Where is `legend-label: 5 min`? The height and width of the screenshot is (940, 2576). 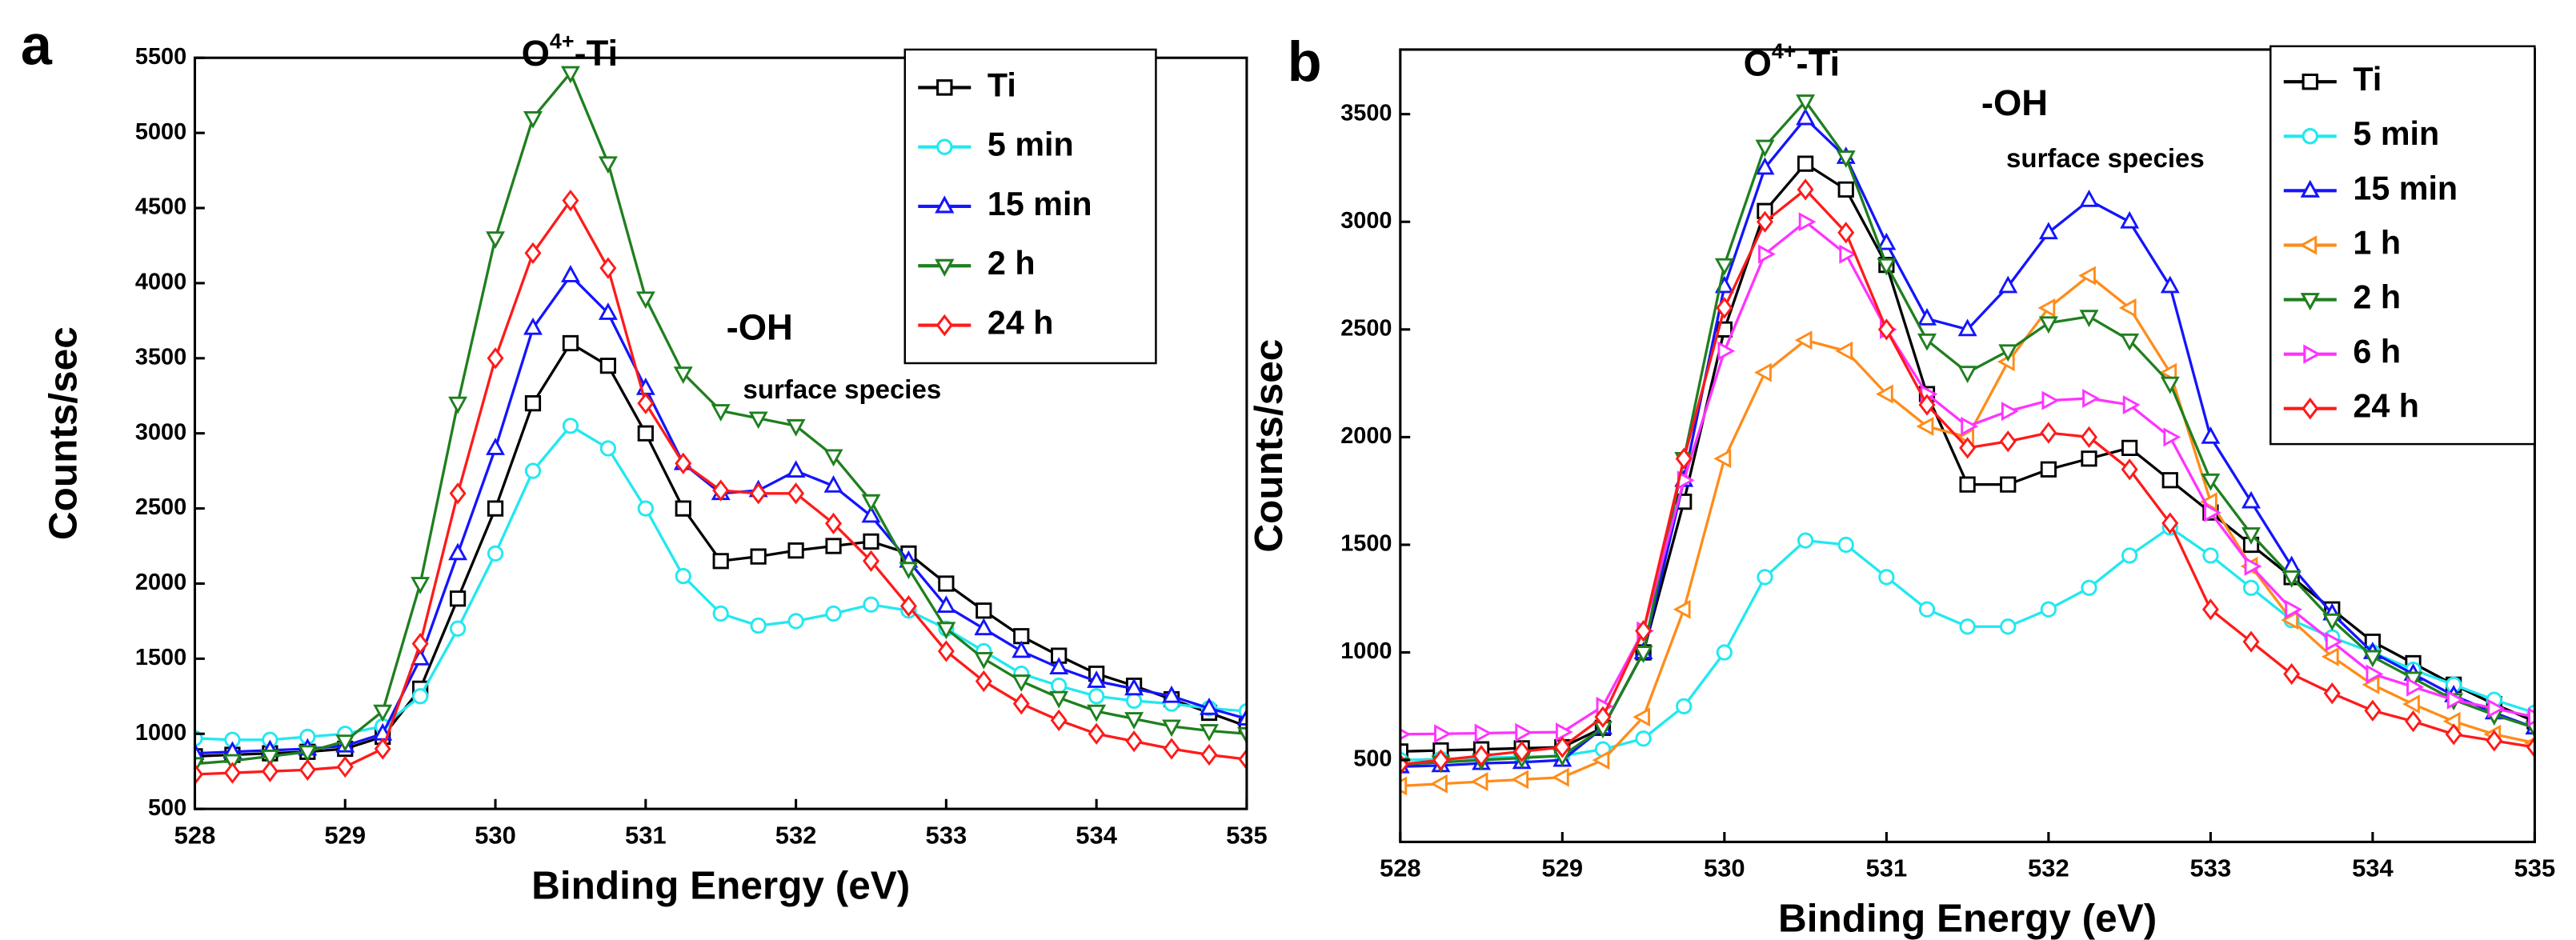
legend-label: 5 min is located at coordinates (2396, 133).